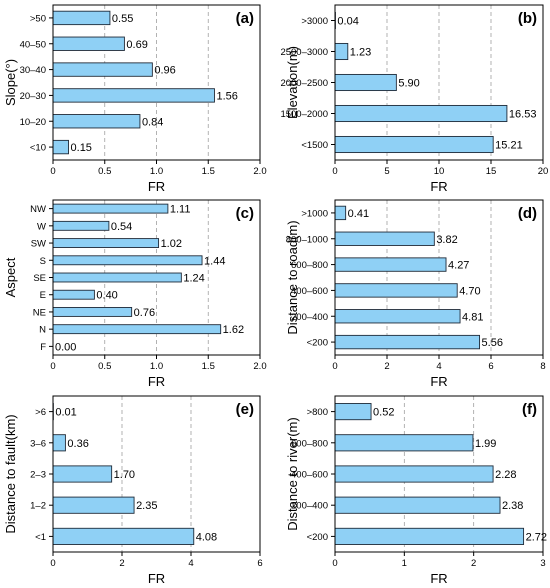 The height and width of the screenshot is (588, 550). I want to click on x-tick-label: 20, so click(543, 171).